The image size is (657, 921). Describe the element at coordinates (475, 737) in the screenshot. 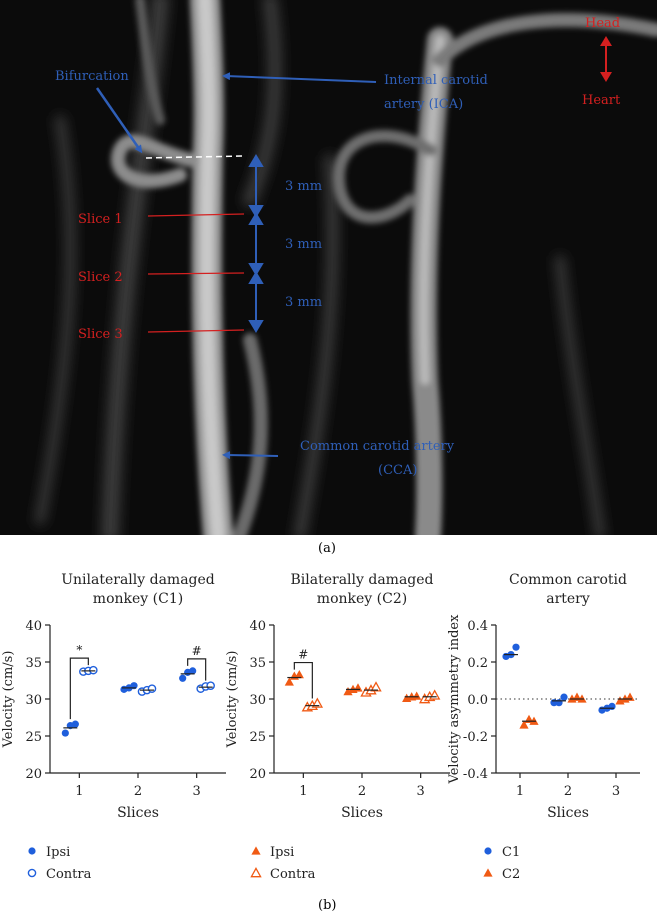

I see `y-tick-label: -0.2` at that location.